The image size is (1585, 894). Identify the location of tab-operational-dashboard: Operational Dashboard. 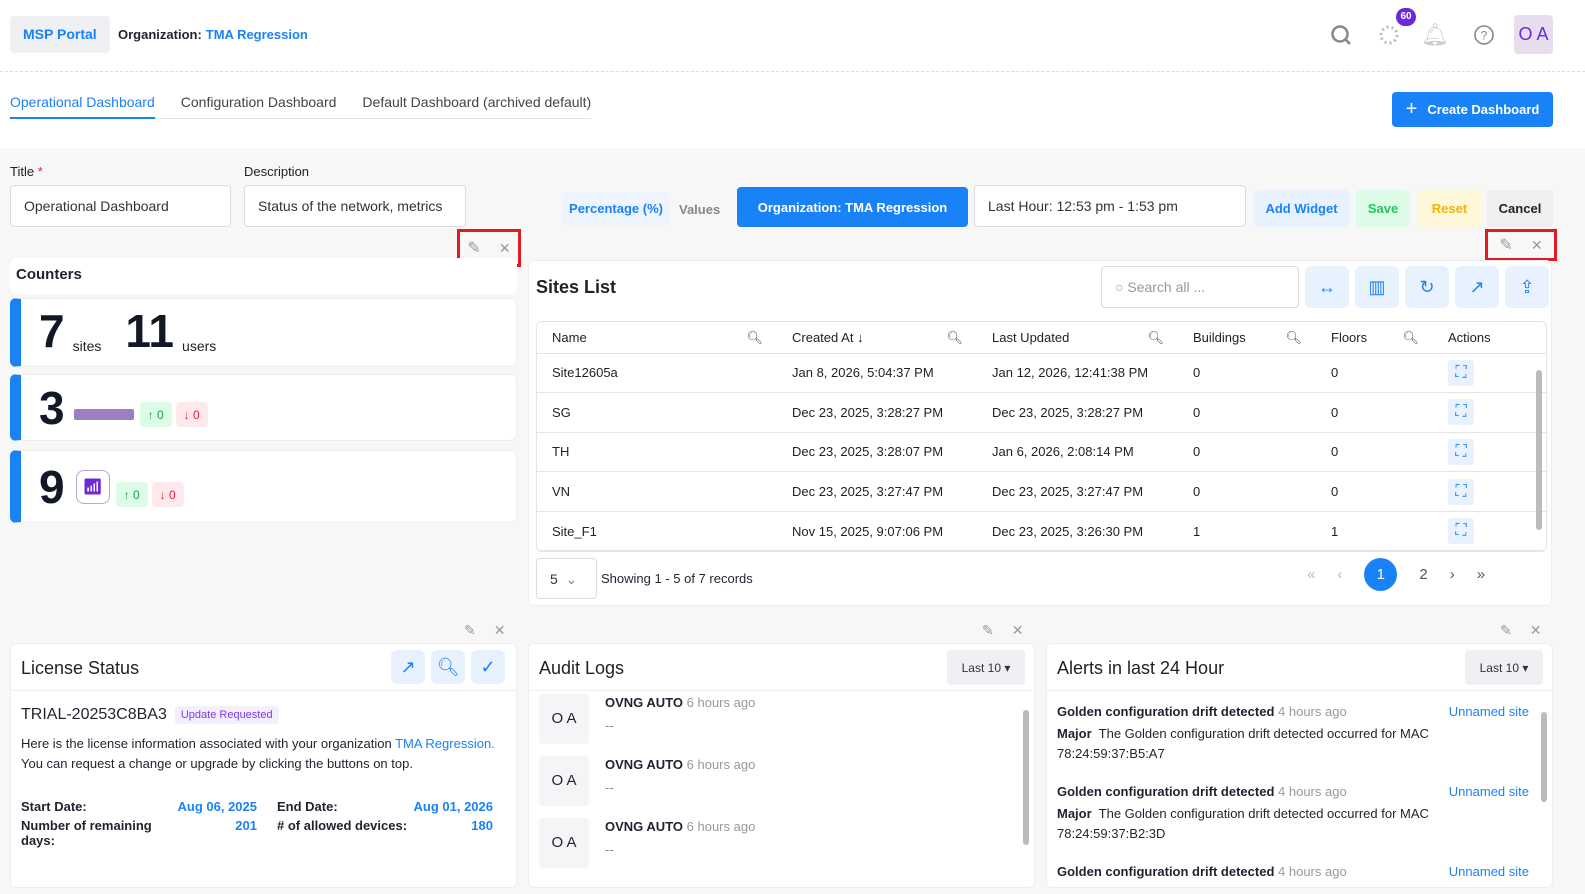
(82, 106).